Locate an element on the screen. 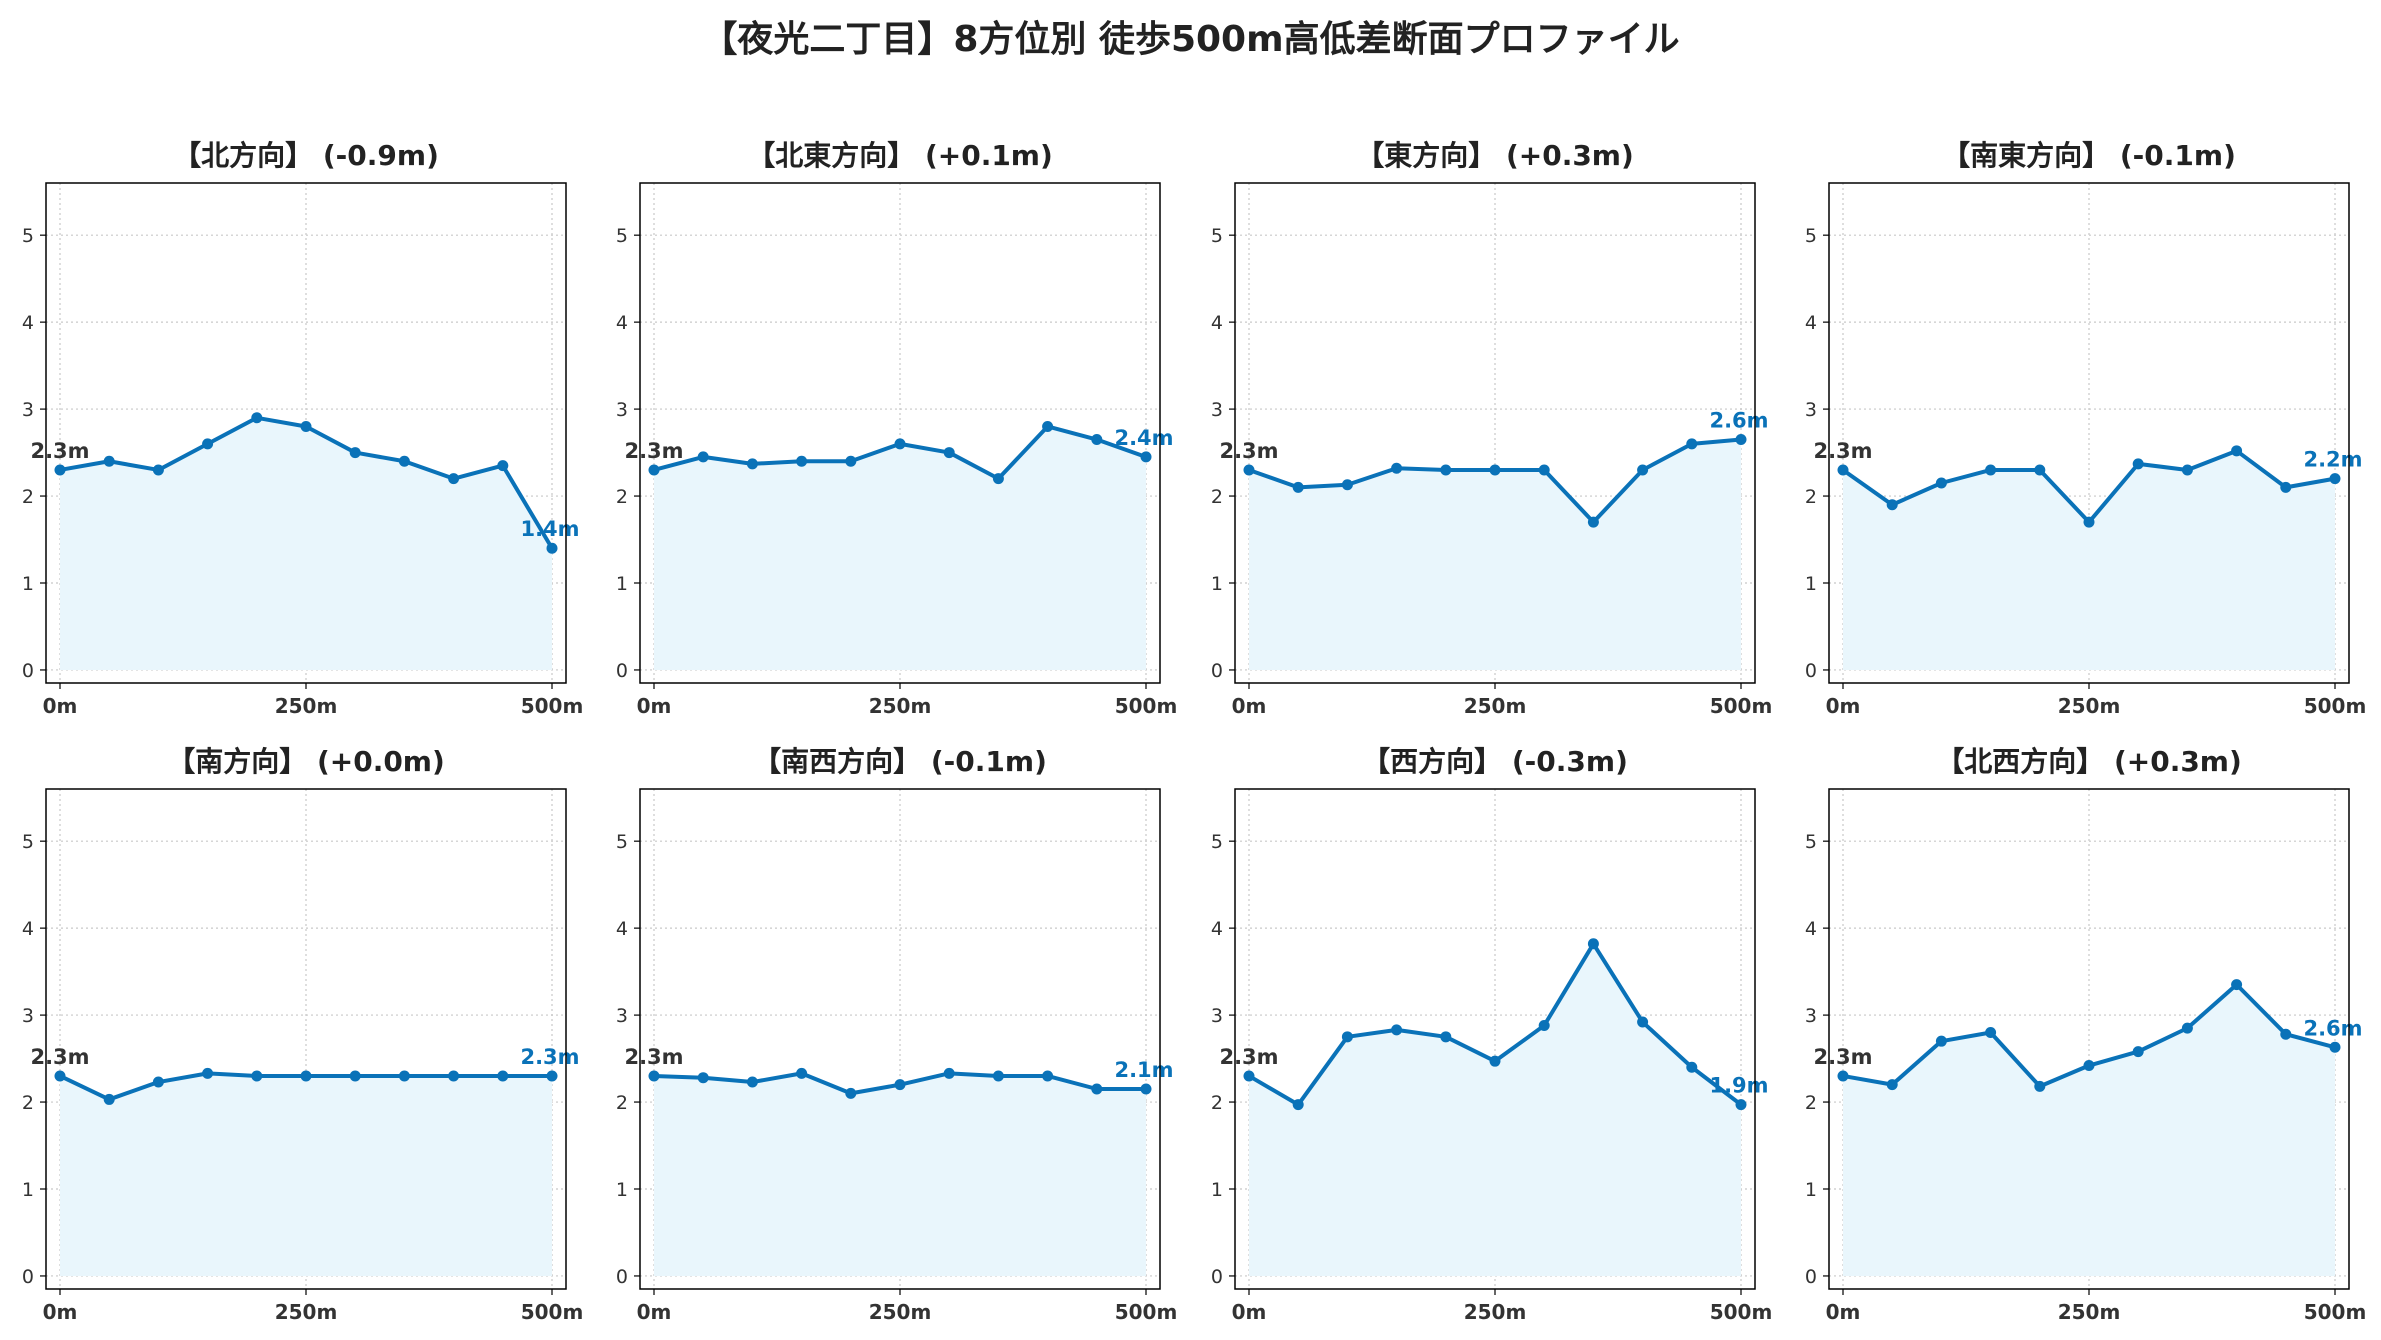 This screenshot has width=2381, height=1340. end-value-label: 1.4m is located at coordinates (549, 529).